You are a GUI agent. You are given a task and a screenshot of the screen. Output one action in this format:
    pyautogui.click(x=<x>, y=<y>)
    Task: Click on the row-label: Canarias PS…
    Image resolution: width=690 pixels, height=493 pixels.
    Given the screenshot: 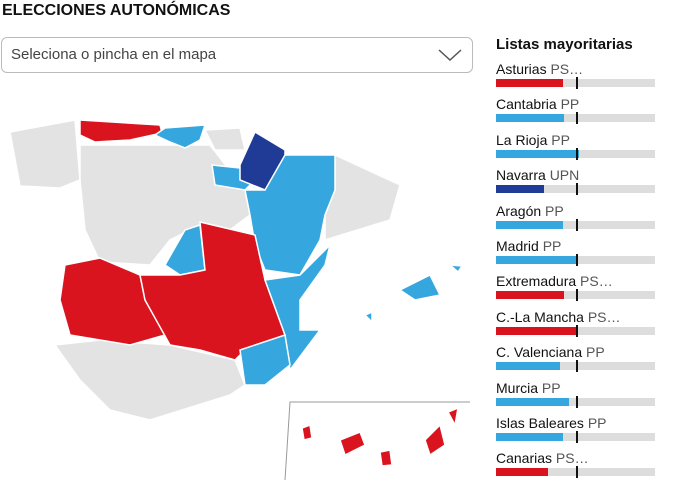 What is the action you would take?
    pyautogui.click(x=575, y=458)
    